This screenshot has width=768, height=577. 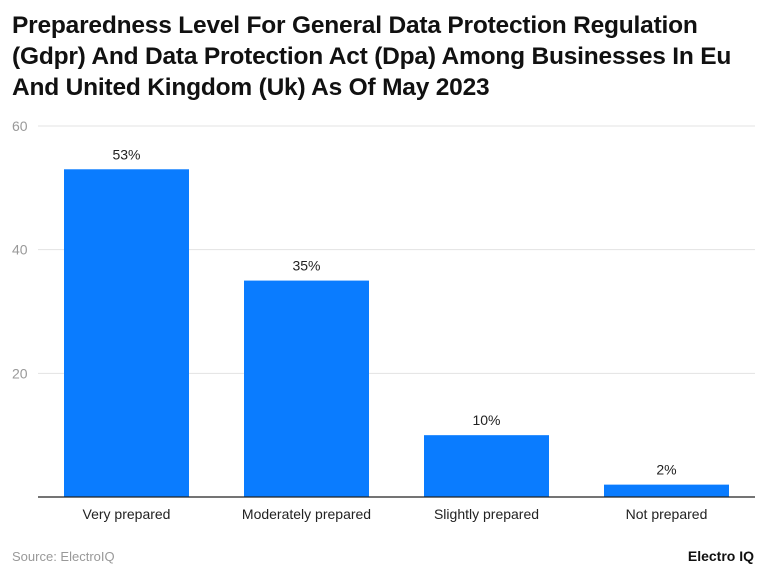 I want to click on x-tick-label: Not prepared, so click(x=667, y=514).